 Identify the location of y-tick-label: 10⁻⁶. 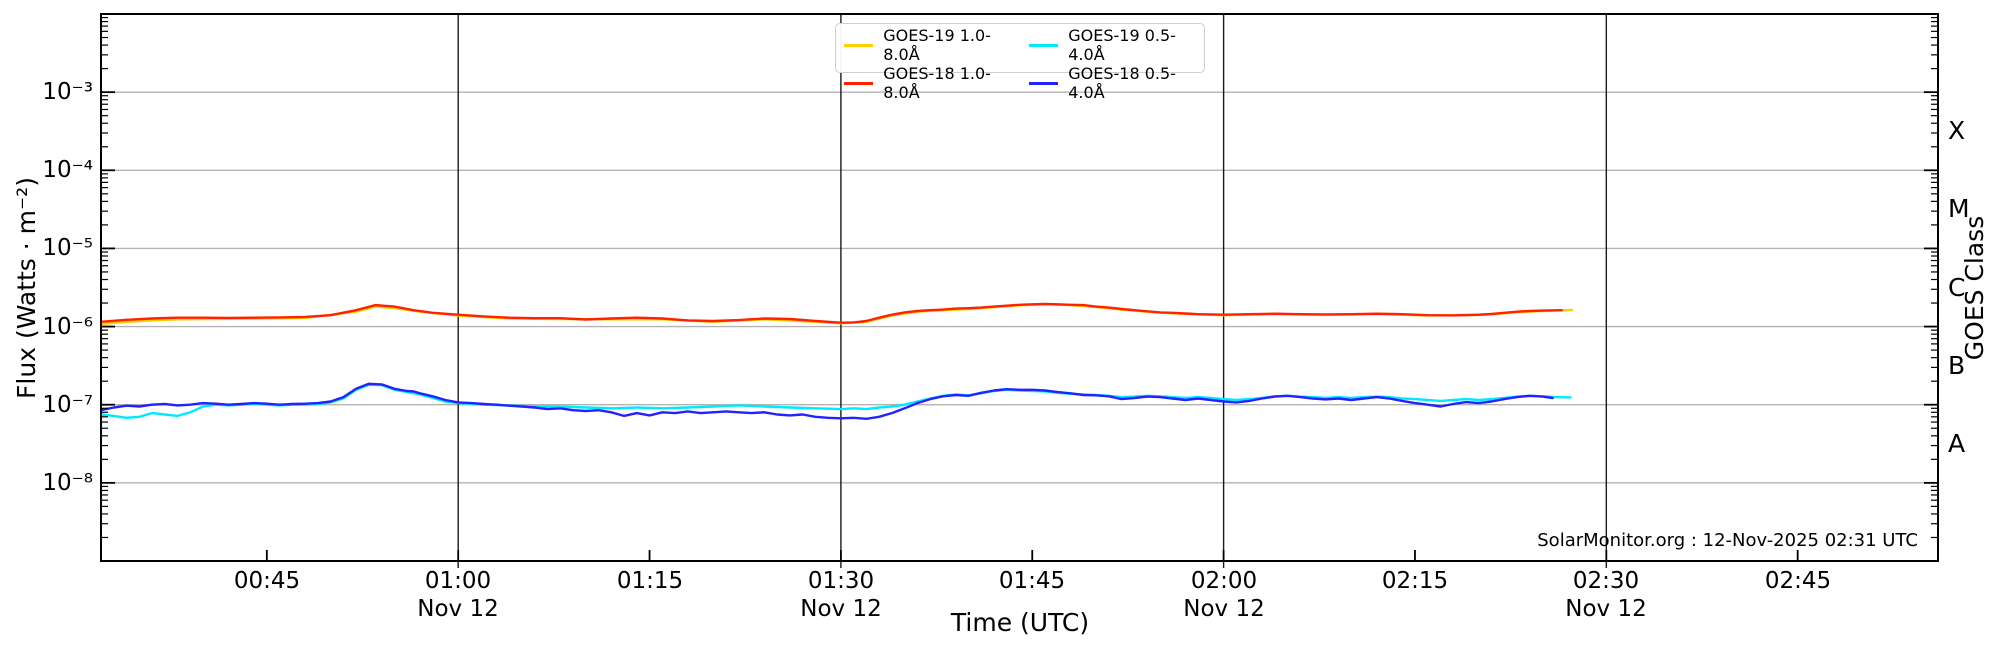
(67, 327).